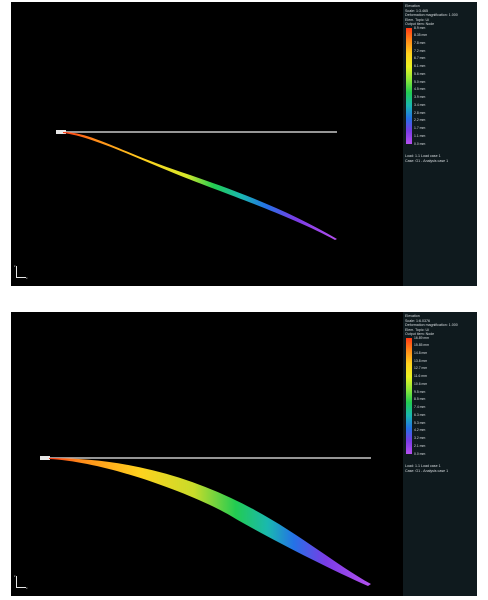 This screenshot has height=600, width=488. I want to click on legend-tick: 14.8 mm, so click(421, 352).